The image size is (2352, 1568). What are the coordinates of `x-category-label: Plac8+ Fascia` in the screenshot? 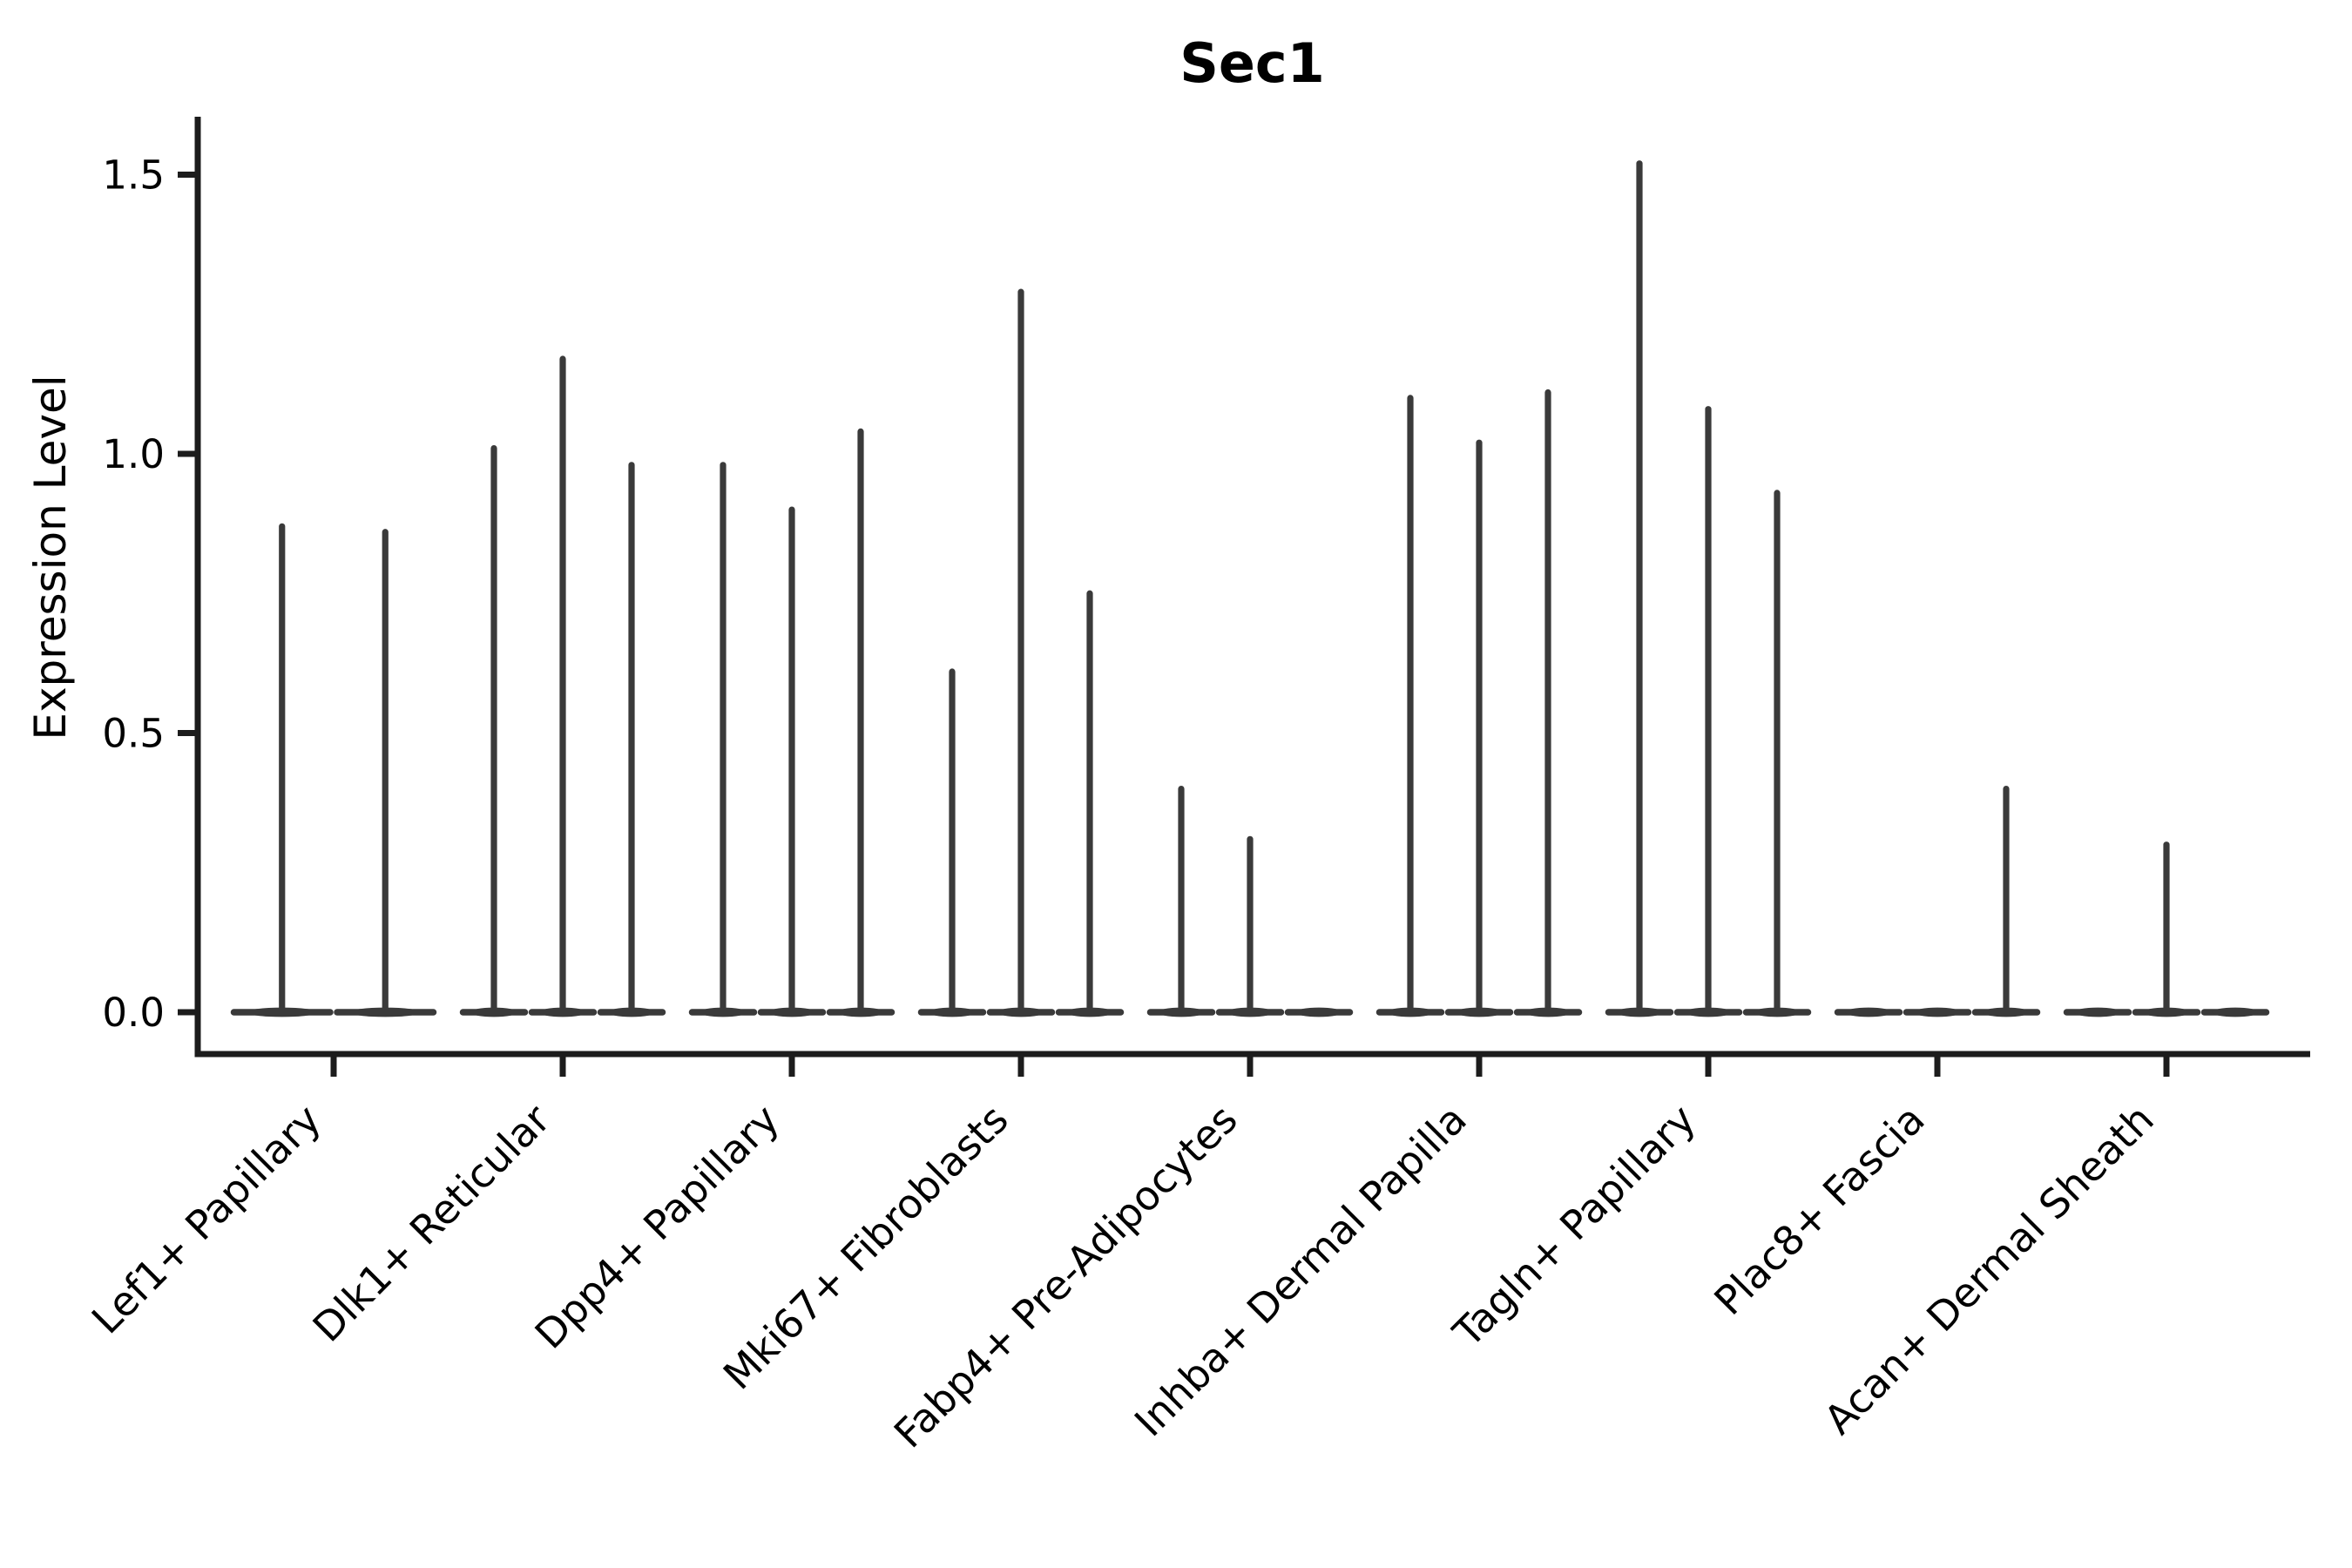 It's located at (1819, 1210).